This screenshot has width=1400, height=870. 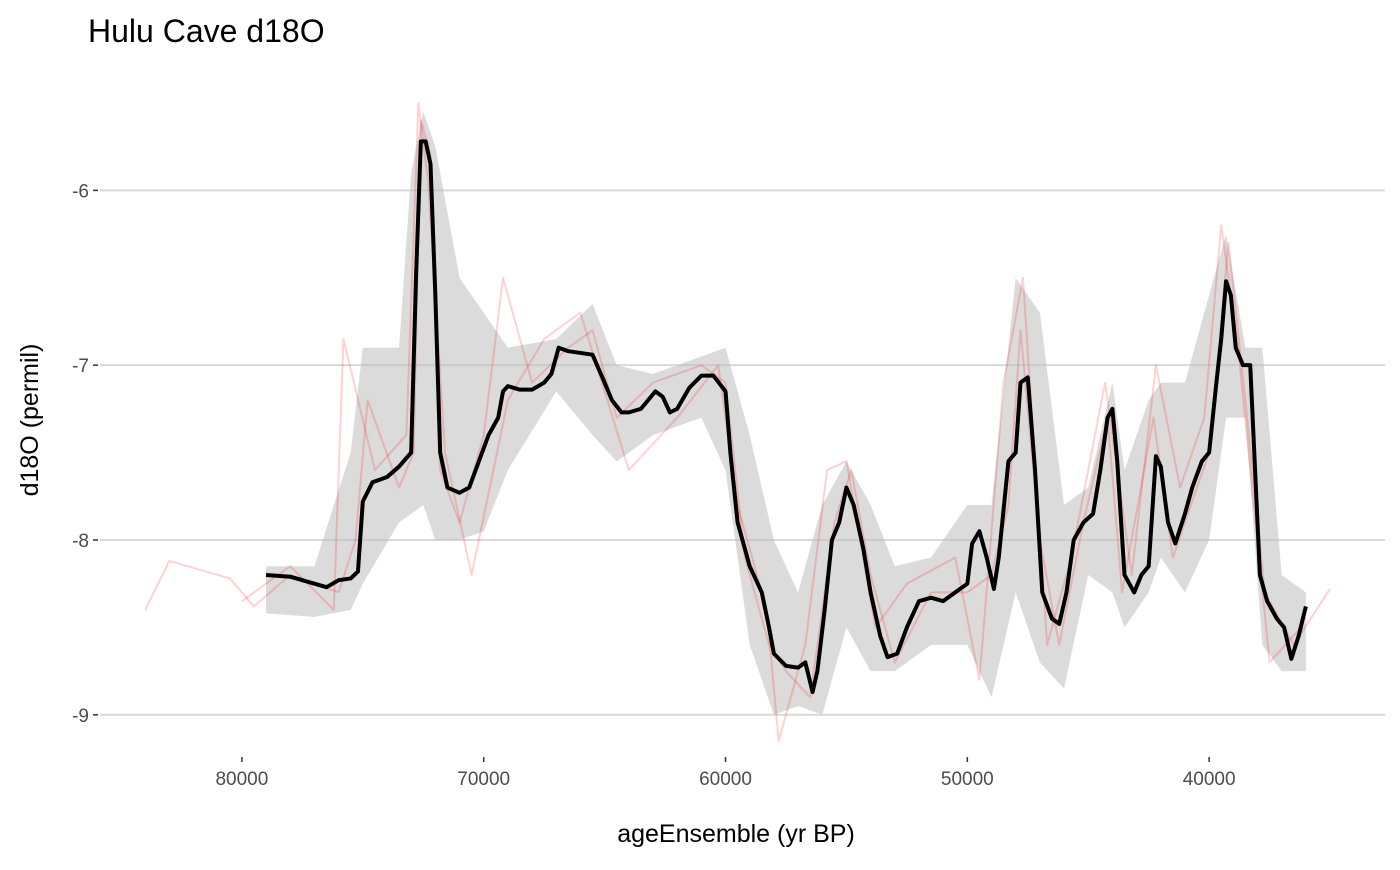 What do you see at coordinates (241, 779) in the screenshot?
I see `x-tick-label: 80000` at bounding box center [241, 779].